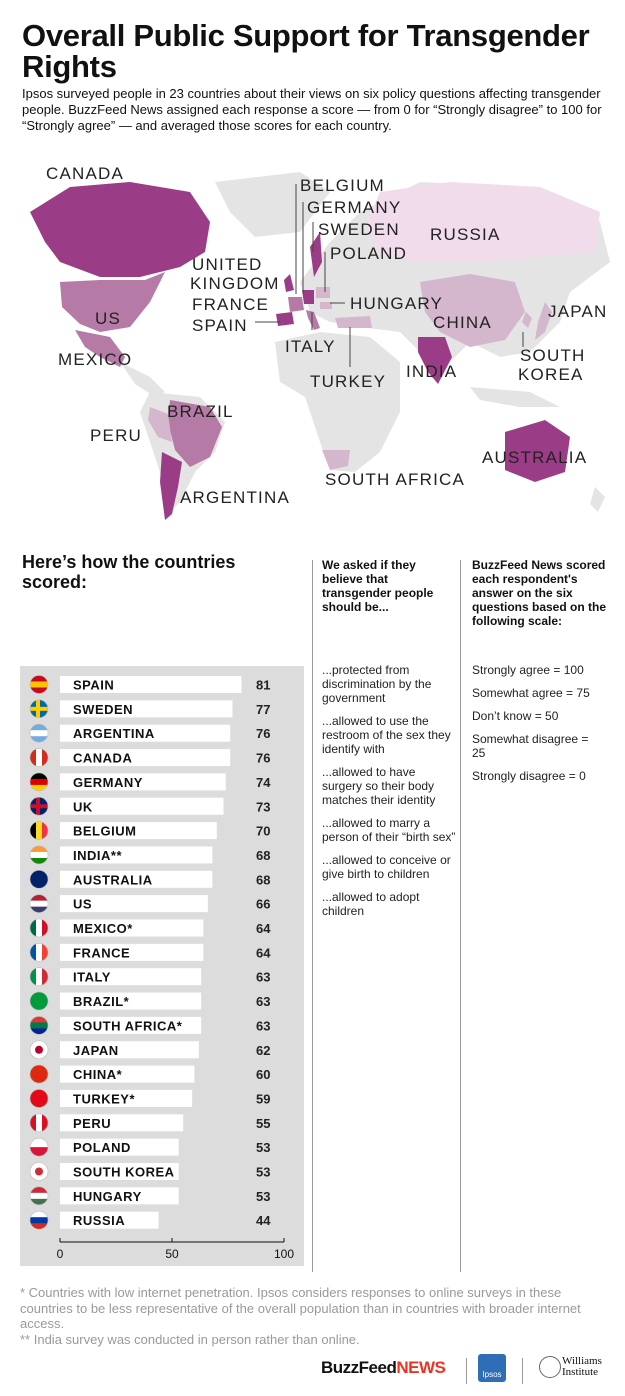 This screenshot has height=1396, width=625. What do you see at coordinates (289, 283) in the screenshot?
I see `map-uk` at bounding box center [289, 283].